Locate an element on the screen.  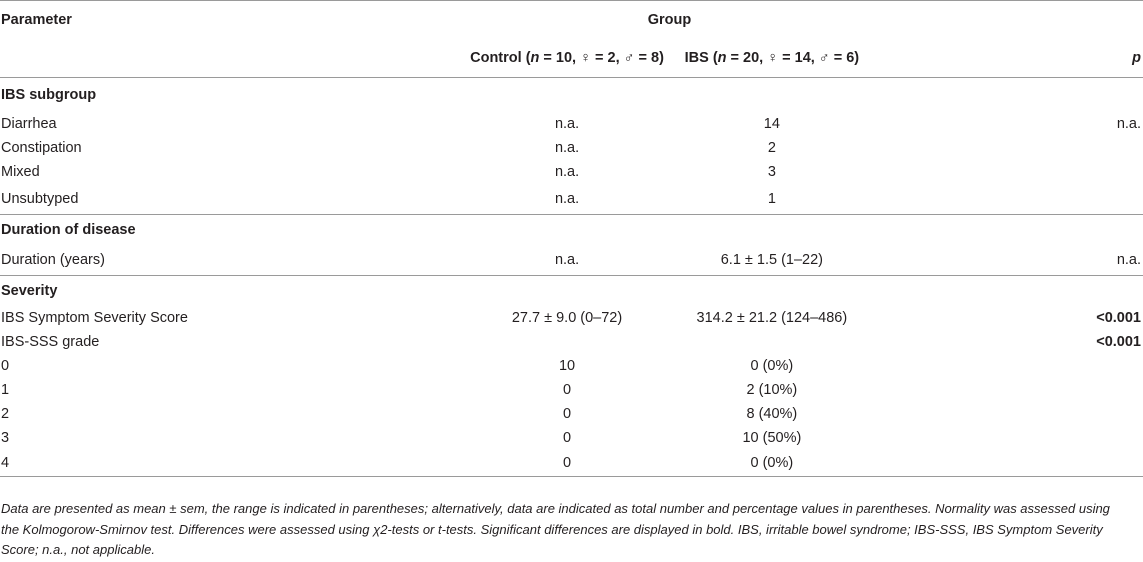
header-p: p is located at coordinates (1008, 58).